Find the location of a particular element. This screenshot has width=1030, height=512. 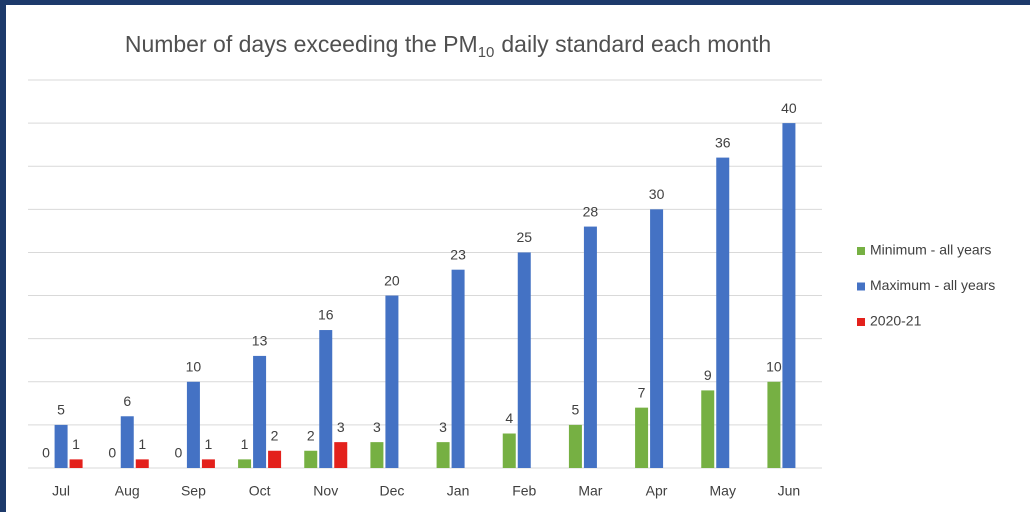

x-tick-label: Jul is located at coordinates (61, 491).